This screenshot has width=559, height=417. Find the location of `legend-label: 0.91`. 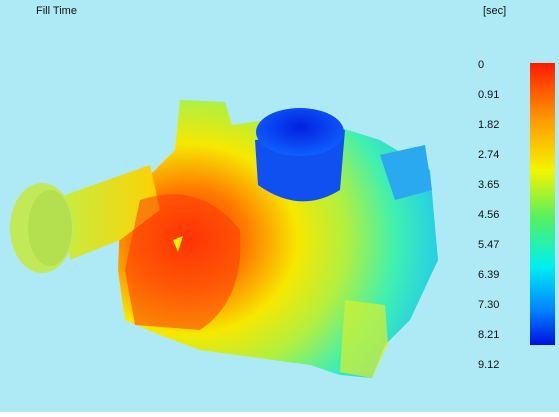

legend-label: 0.91 is located at coordinates (488, 95).